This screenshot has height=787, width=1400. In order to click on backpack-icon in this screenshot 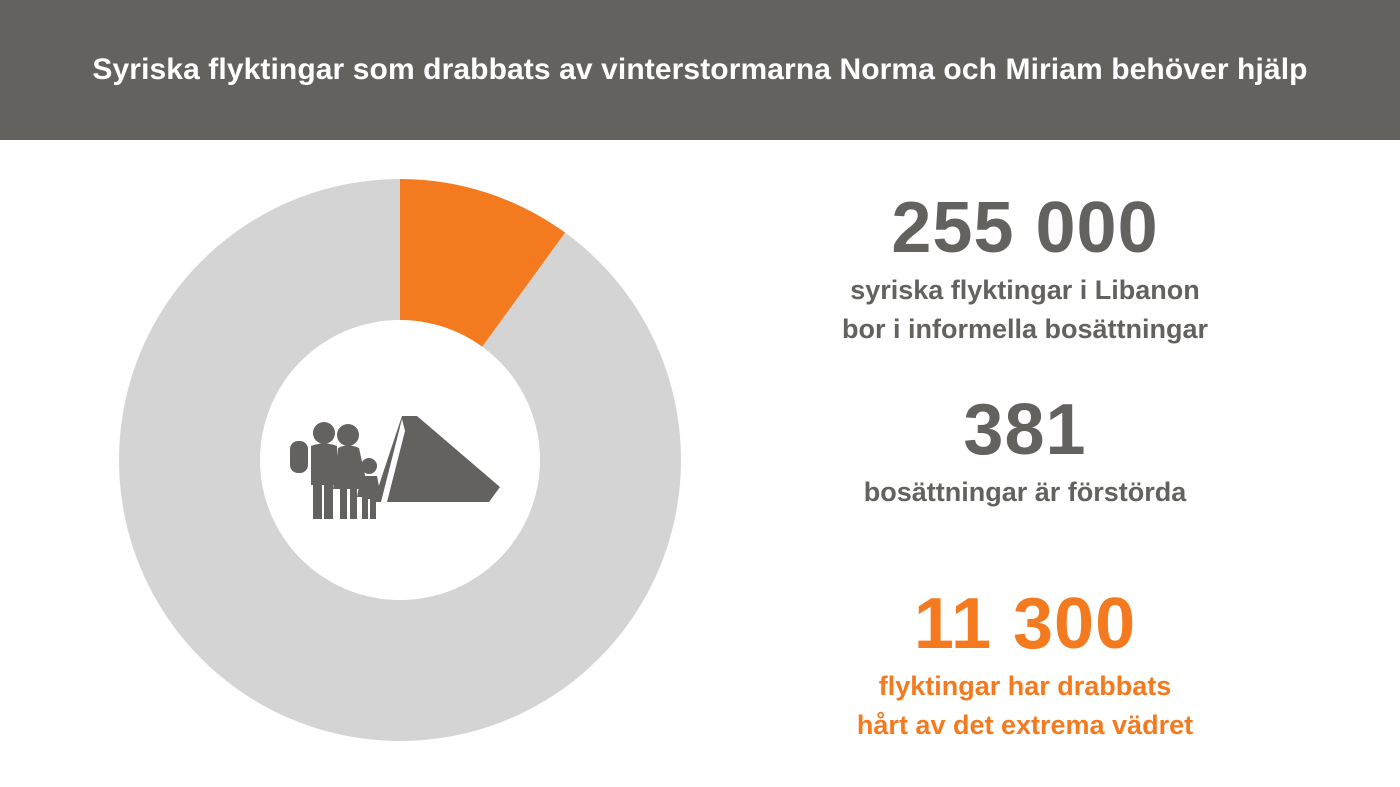, I will do `click(299, 457)`.